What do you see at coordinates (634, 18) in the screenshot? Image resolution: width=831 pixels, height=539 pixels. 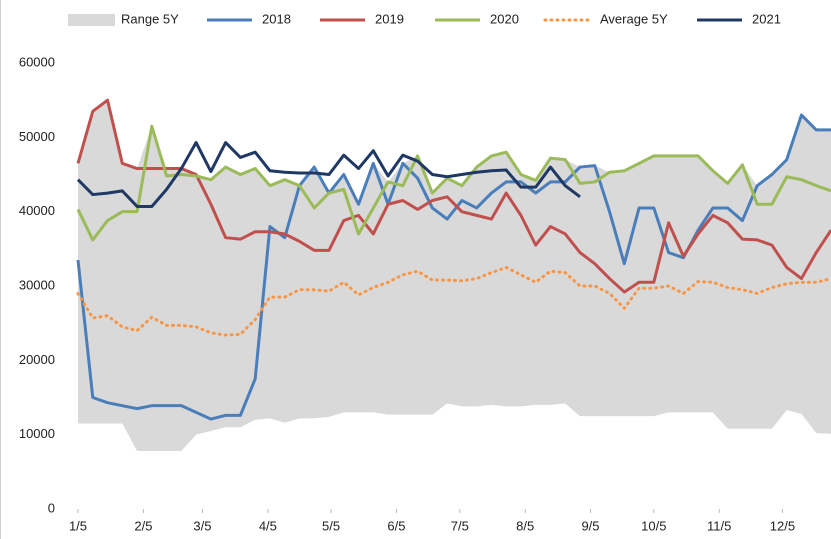 I see `legend-label: Average 5Y` at bounding box center [634, 18].